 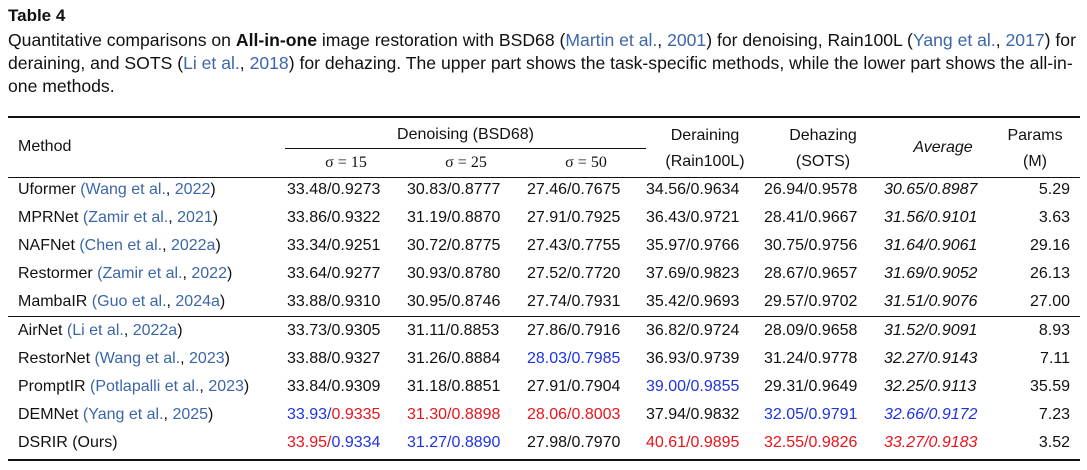 I want to click on citation-authors: (Potlapalli et al., so click(x=142, y=386).